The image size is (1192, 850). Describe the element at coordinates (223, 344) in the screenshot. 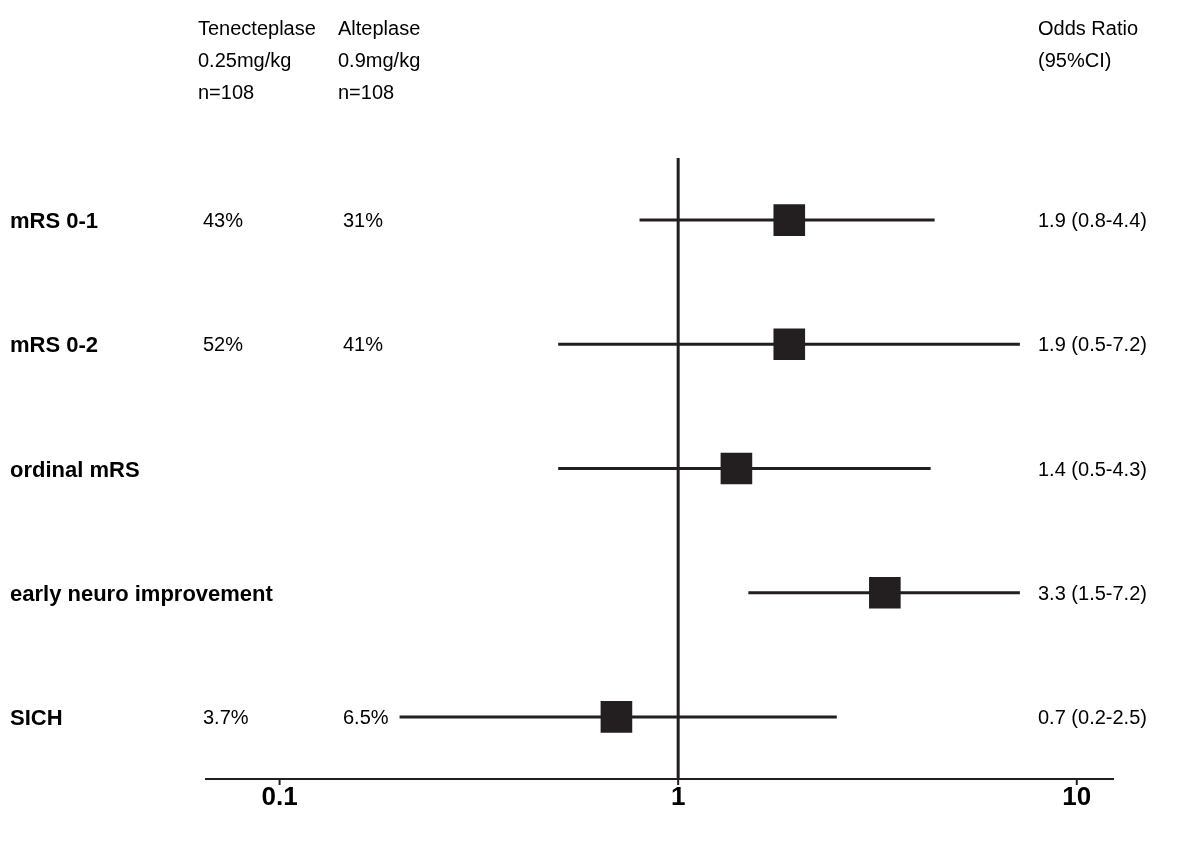

I see `annotation: 52%` at that location.